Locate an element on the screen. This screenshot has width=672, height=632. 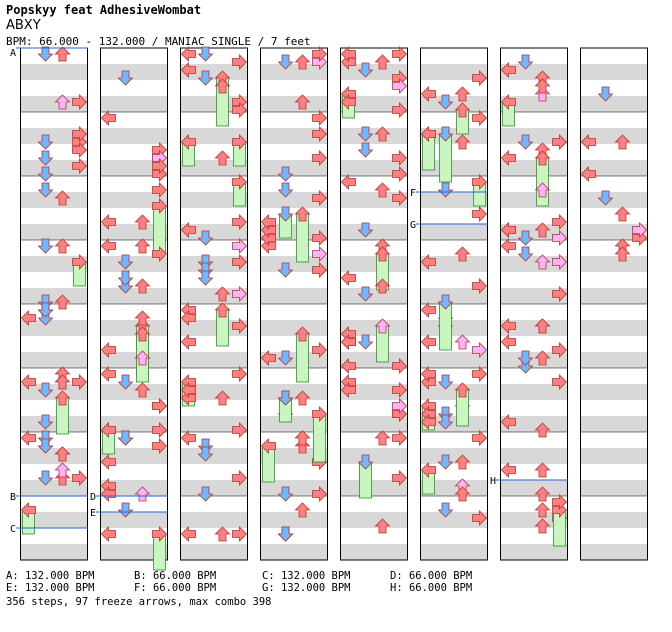
bpm-marker-label: H is located at coordinates (493, 481).